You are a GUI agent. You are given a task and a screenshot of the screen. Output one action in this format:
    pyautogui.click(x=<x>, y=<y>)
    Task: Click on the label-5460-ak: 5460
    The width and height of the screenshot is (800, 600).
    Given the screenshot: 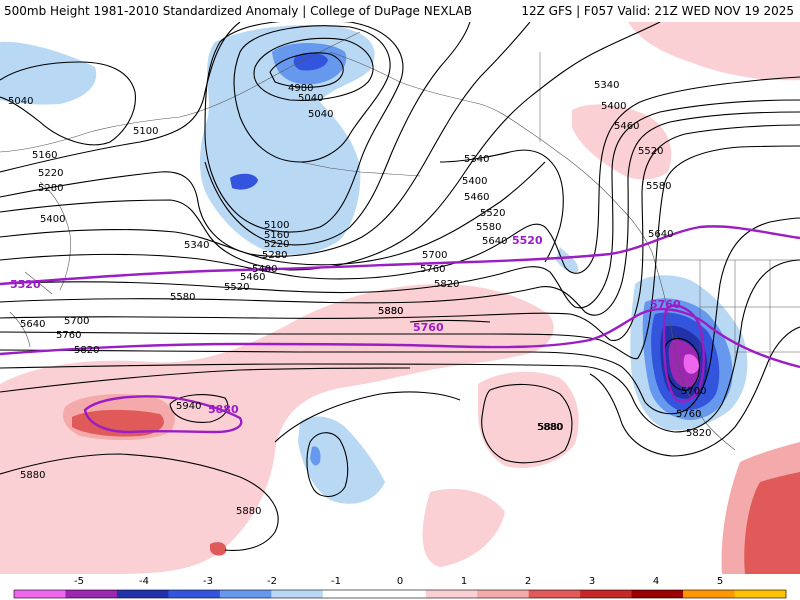 What is the action you would take?
    pyautogui.click(x=476, y=197)
    